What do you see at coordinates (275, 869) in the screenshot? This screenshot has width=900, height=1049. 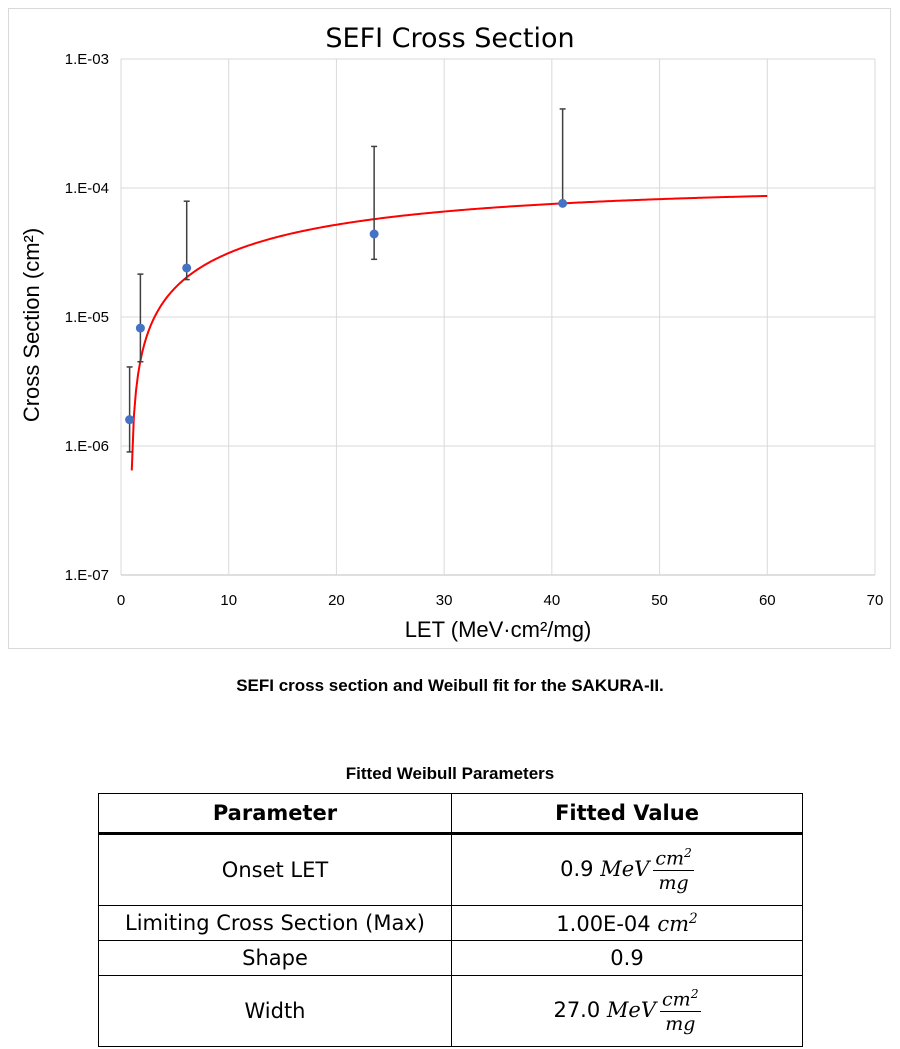 I see `row-onset-let-label: Onset LET` at bounding box center [275, 869].